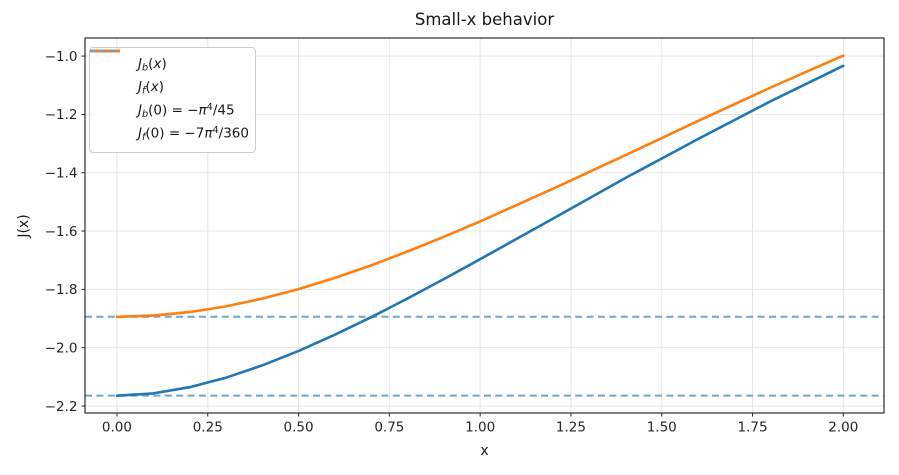 The height and width of the screenshot is (475, 899). I want to click on x-tick-label: 0.00, so click(117, 428).